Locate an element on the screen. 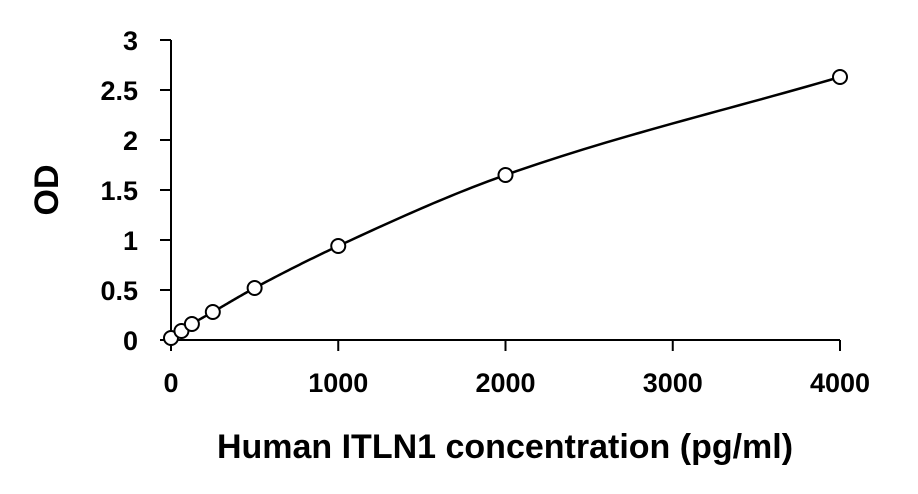 Image resolution: width=918 pixels, height=494 pixels. x-tick-label: 3000 is located at coordinates (673, 383).